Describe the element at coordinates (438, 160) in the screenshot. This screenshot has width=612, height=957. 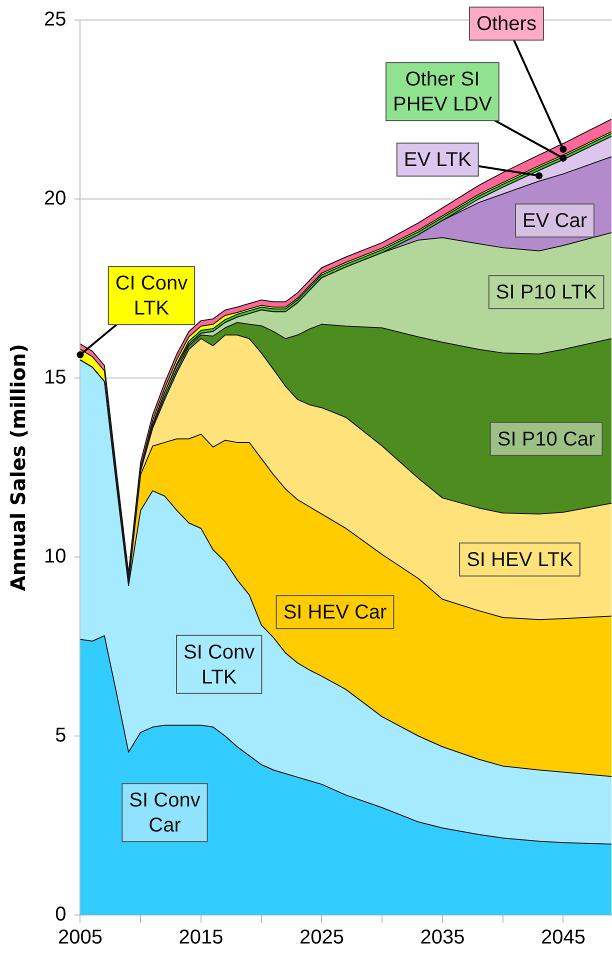
I see `series-label: EV LTK` at that location.